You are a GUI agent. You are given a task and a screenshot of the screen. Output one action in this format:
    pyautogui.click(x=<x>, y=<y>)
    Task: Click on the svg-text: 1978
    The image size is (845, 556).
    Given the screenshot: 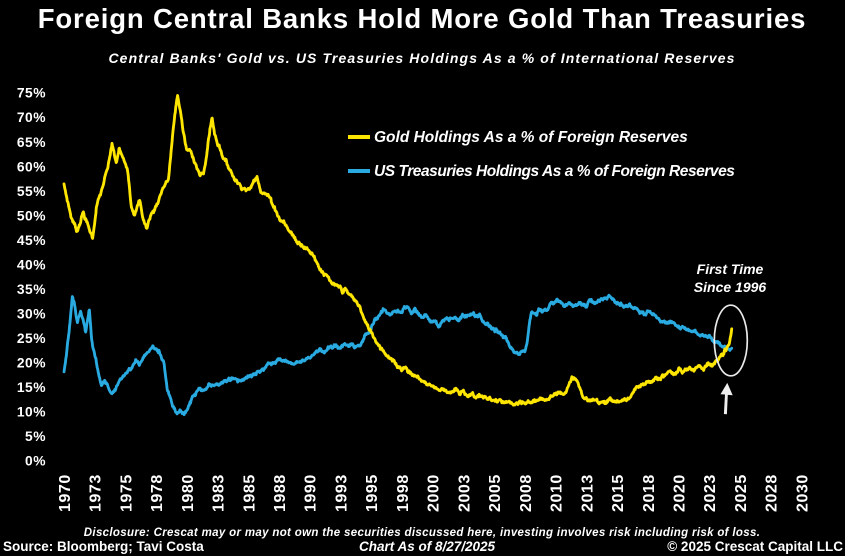 What is the action you would take?
    pyautogui.click(x=157, y=493)
    